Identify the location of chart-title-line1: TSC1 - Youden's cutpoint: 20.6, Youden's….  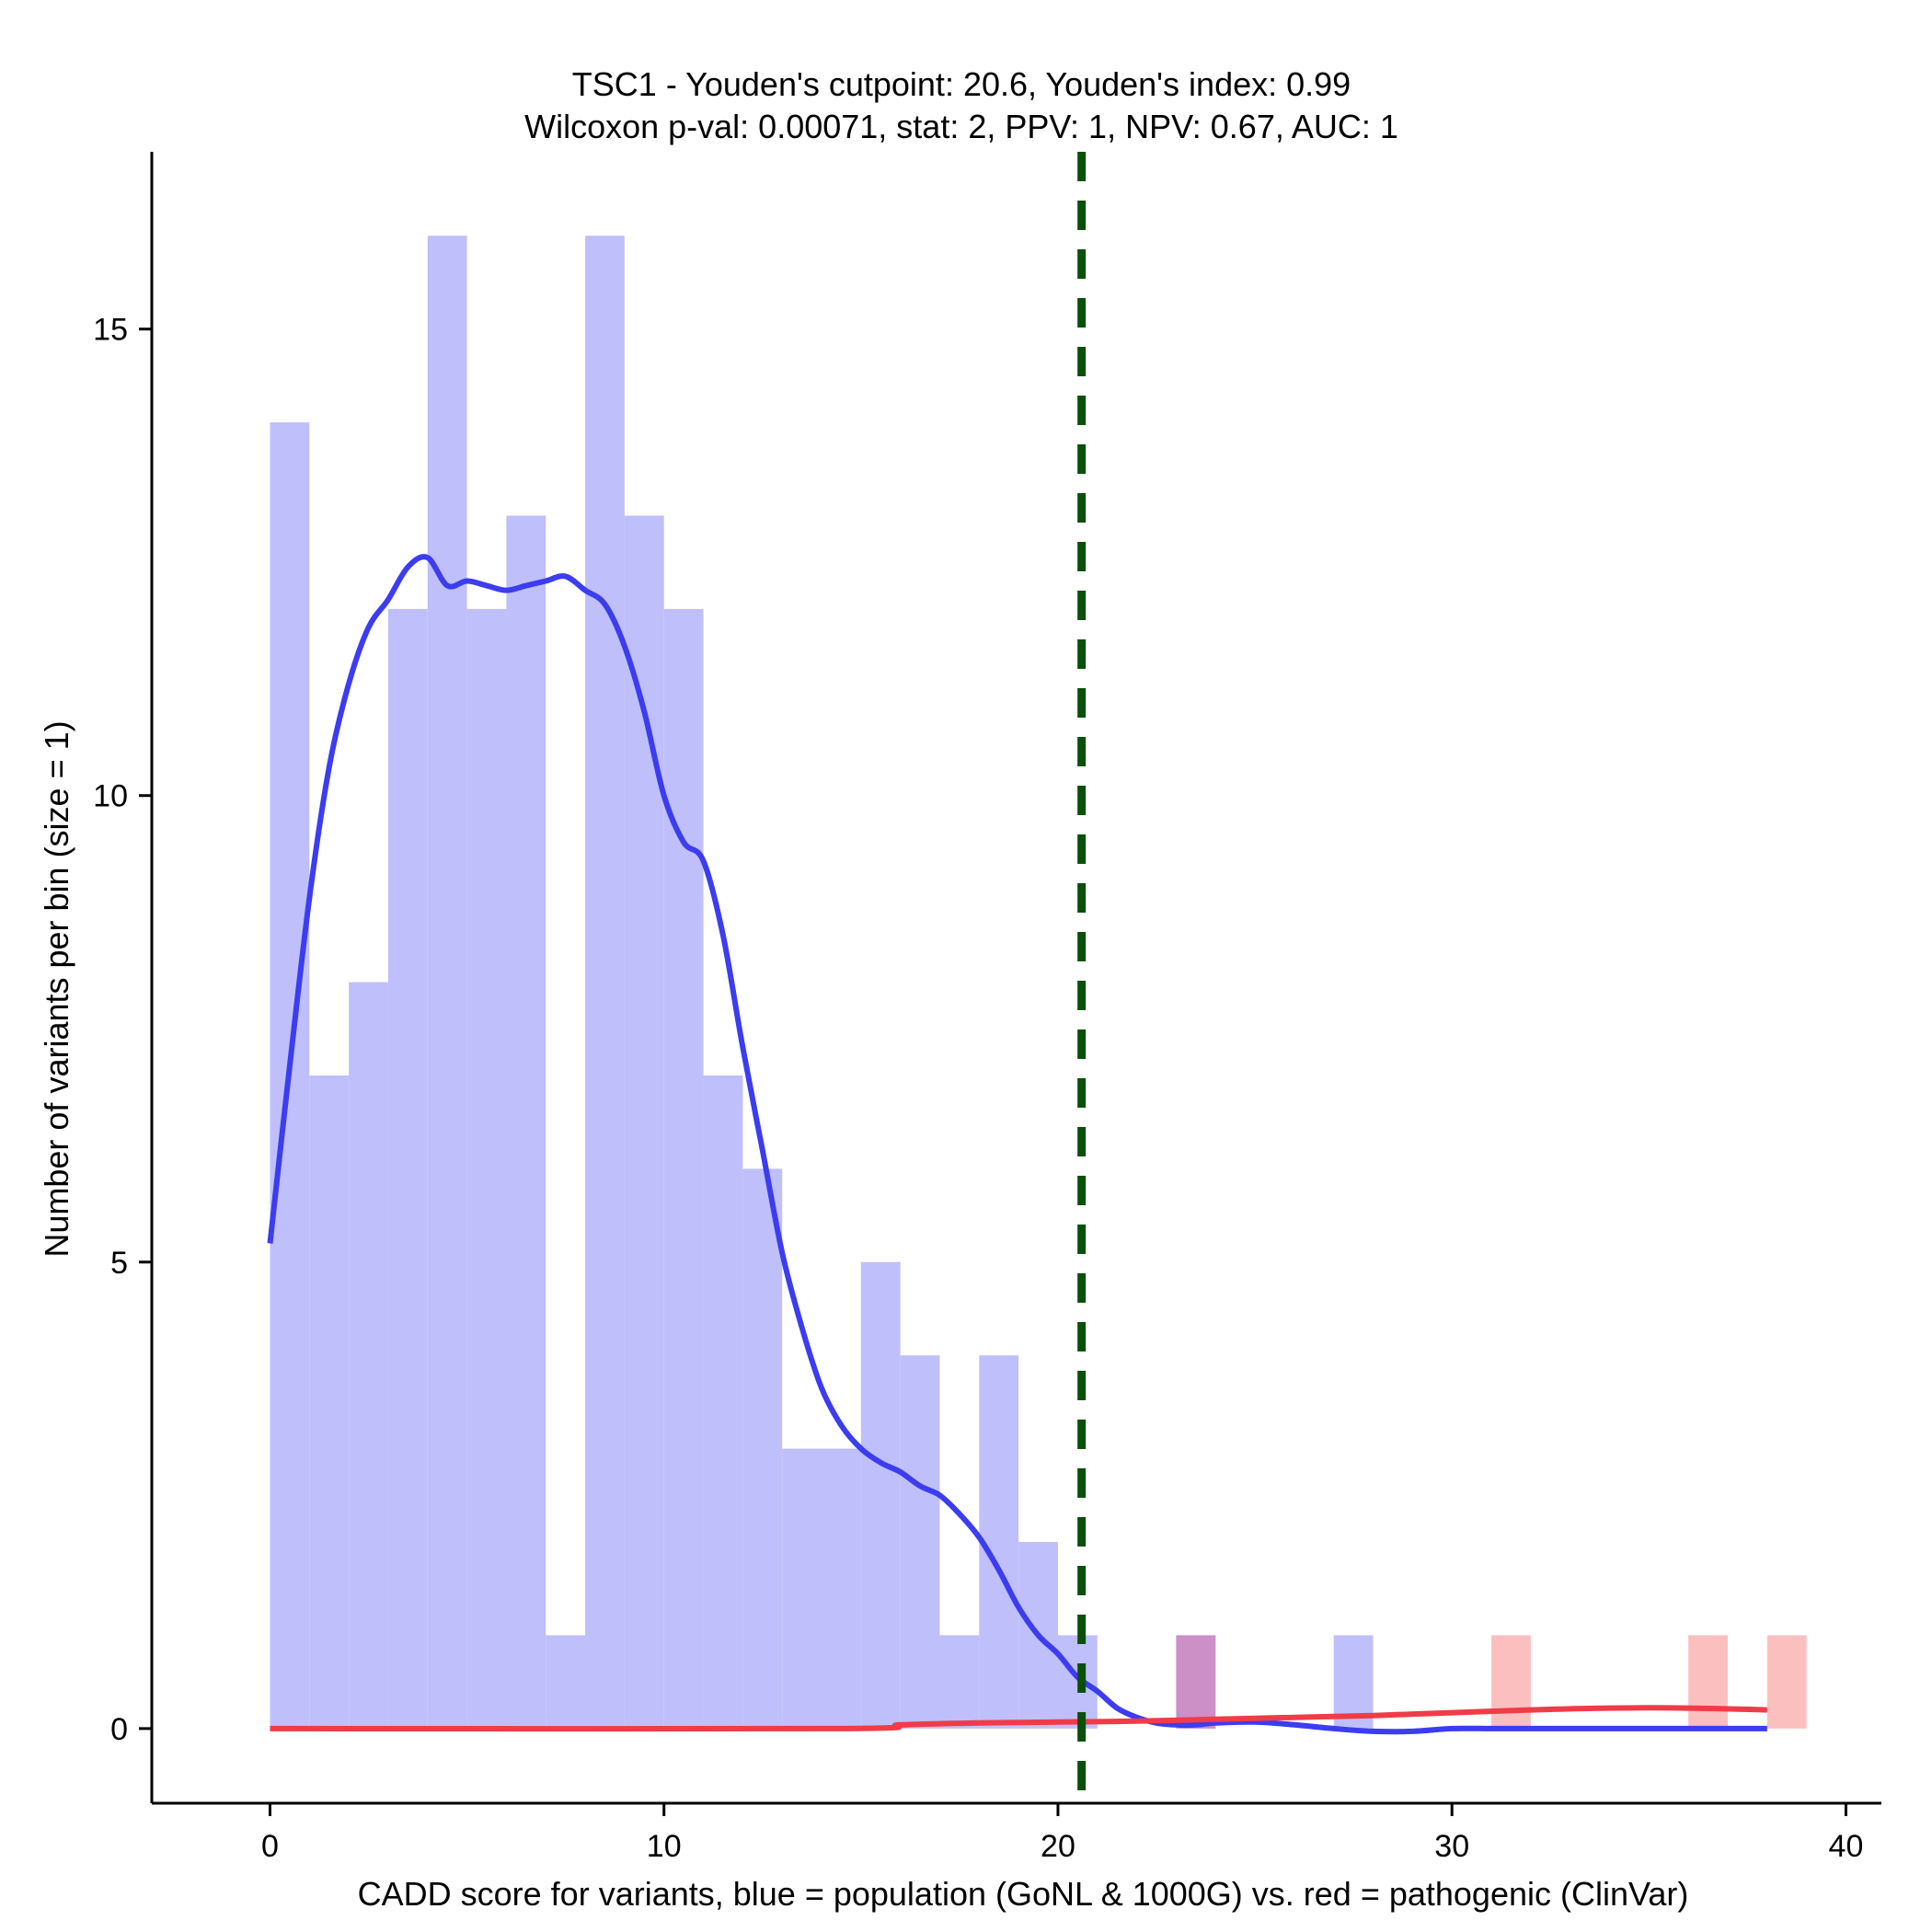
(961, 84).